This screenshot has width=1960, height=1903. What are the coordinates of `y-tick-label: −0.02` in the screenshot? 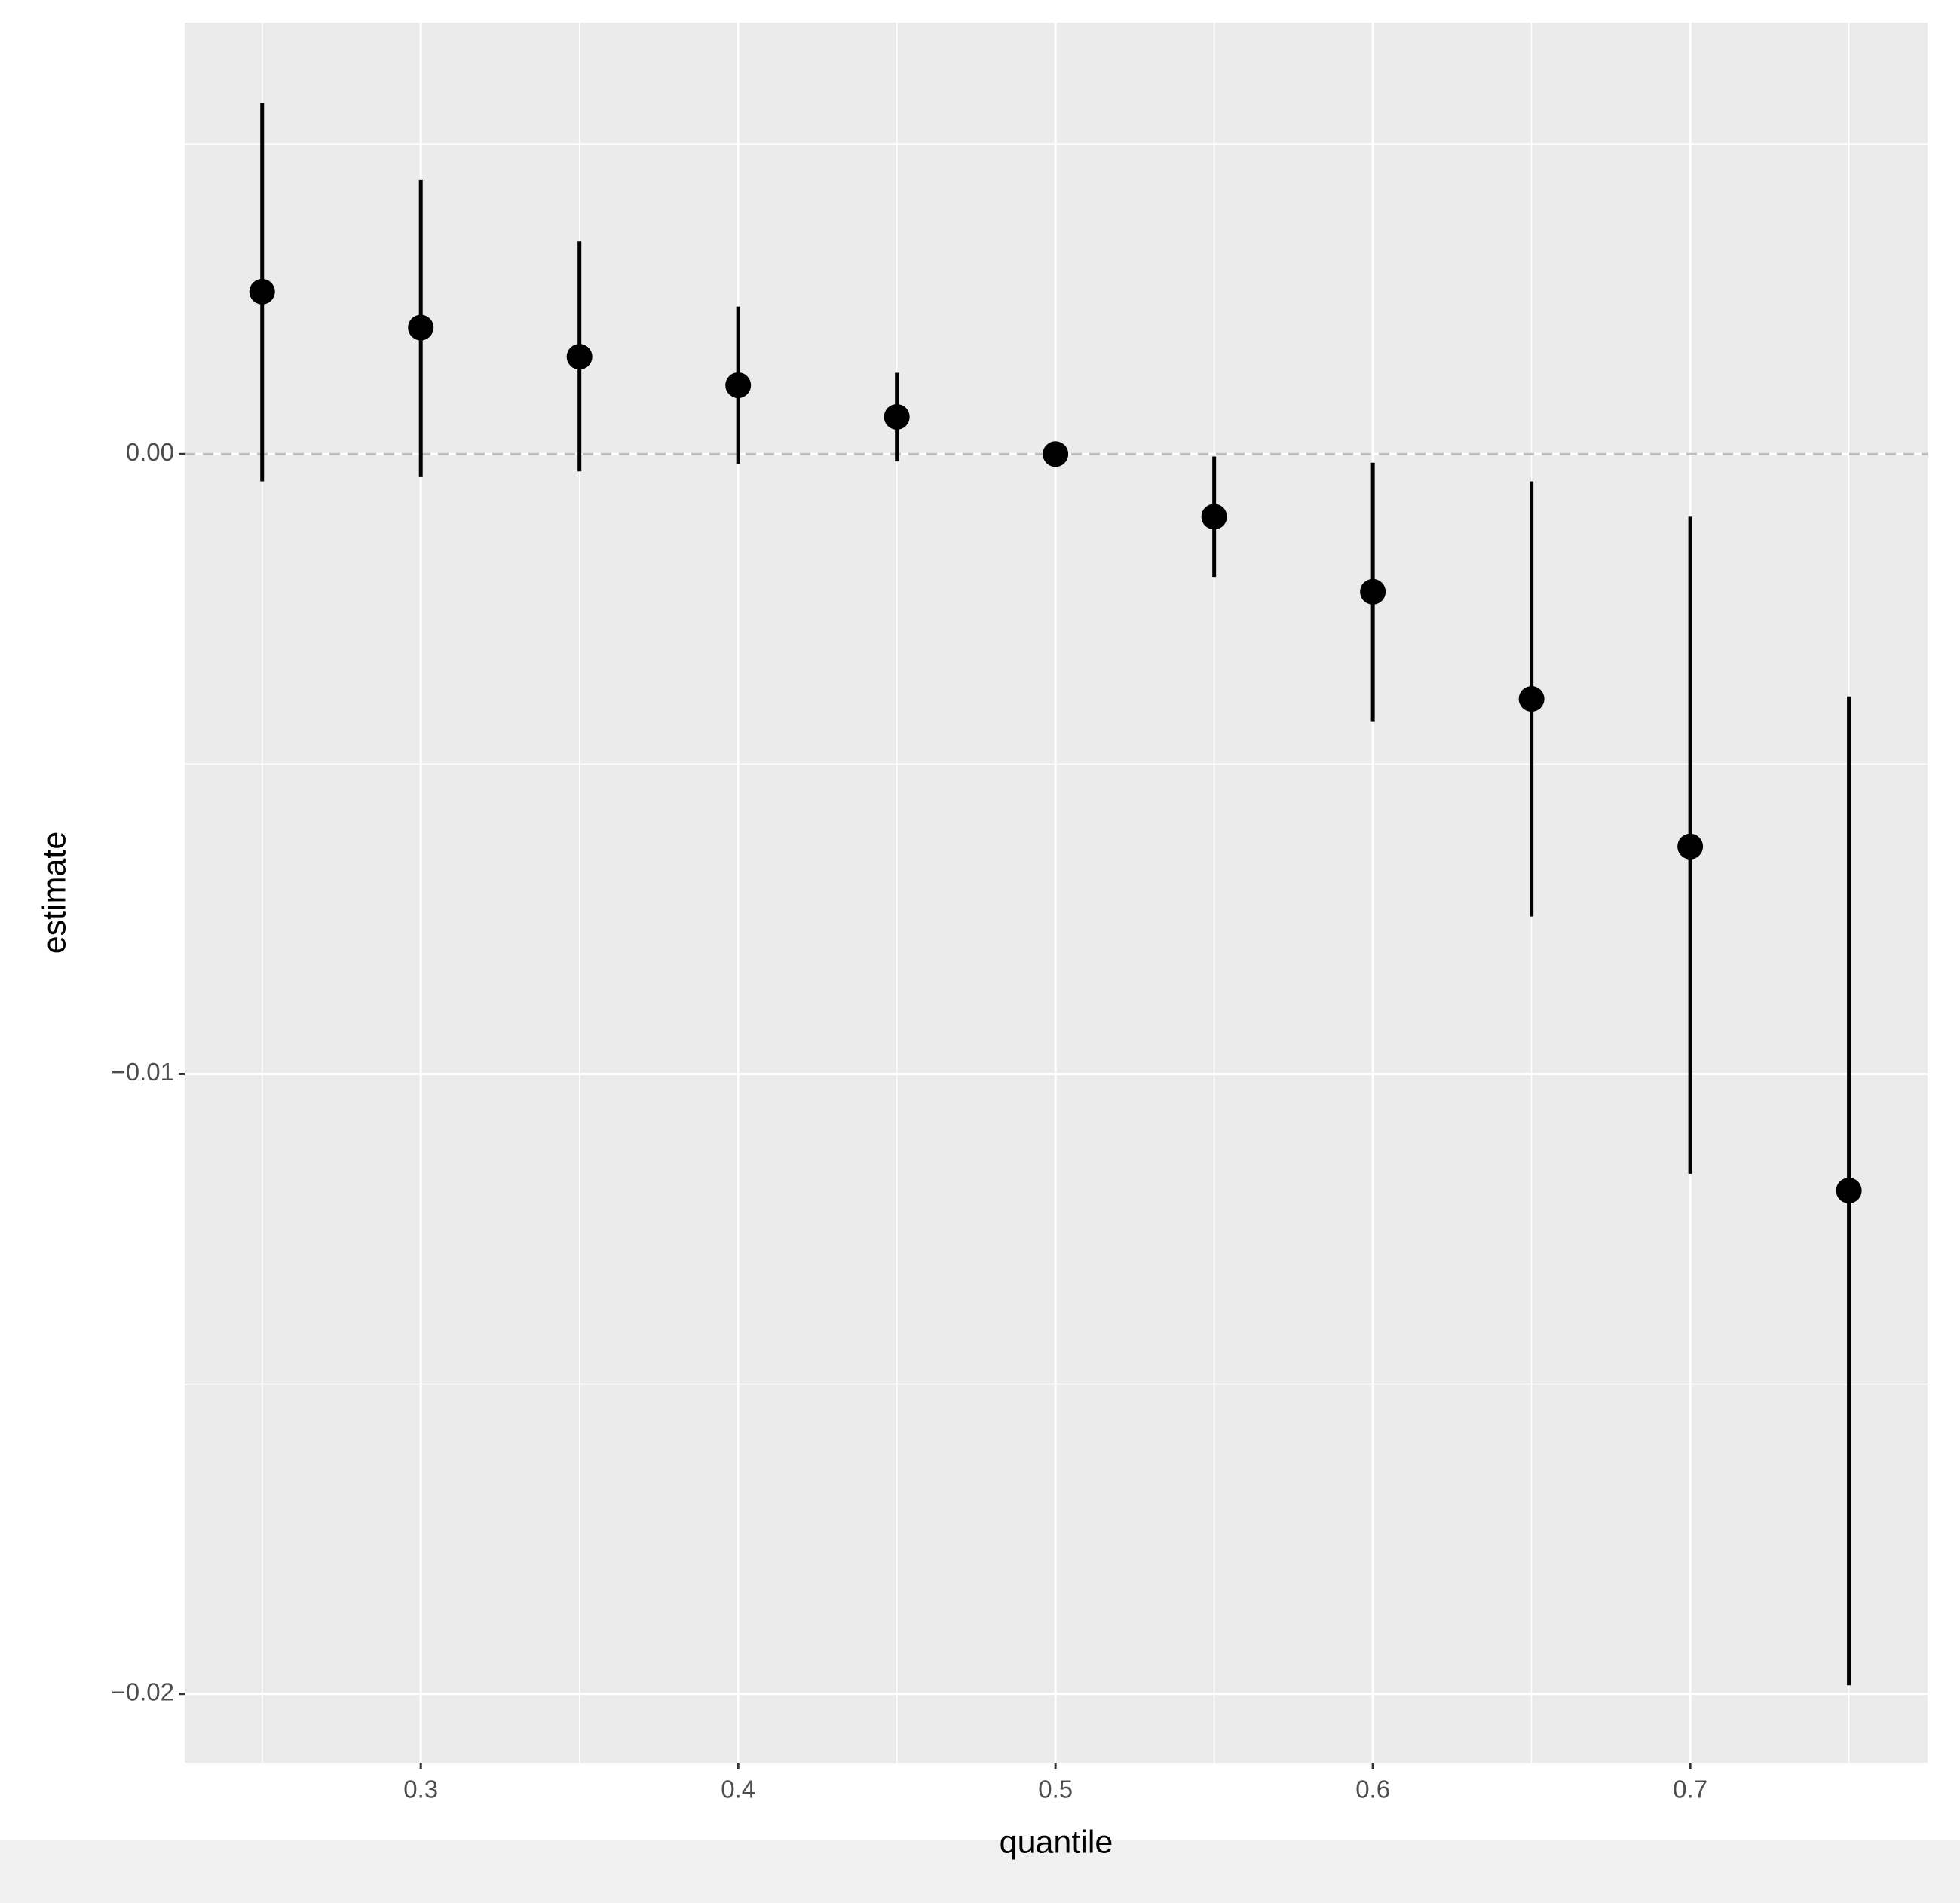 It's located at (143, 1691).